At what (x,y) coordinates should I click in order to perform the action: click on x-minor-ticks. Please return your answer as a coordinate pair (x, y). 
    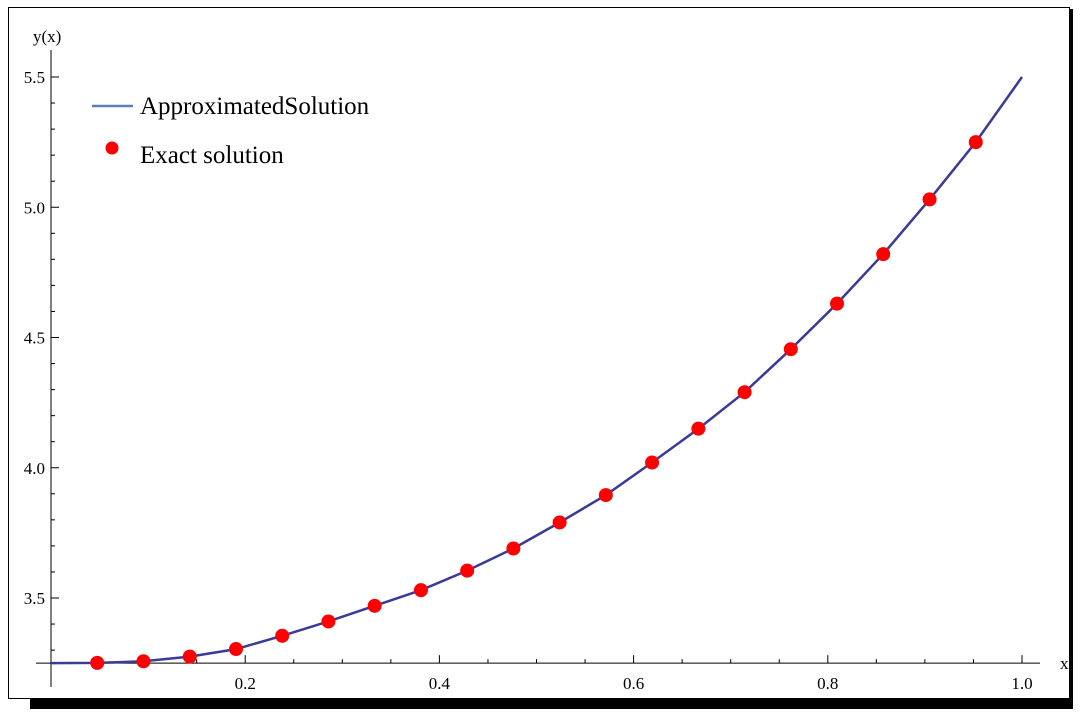
    Looking at the image, I should click on (561, 659).